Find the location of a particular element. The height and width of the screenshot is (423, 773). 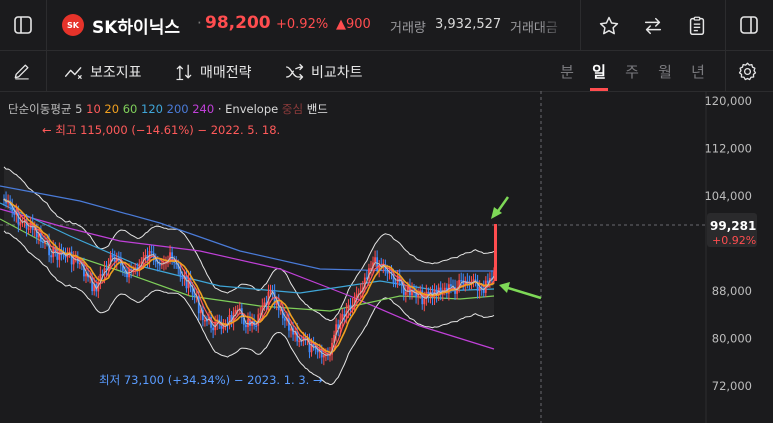

high-annotation: ← 최고 115,000 (−14.61%) − 2022. 5. 18. is located at coordinates (161, 130).